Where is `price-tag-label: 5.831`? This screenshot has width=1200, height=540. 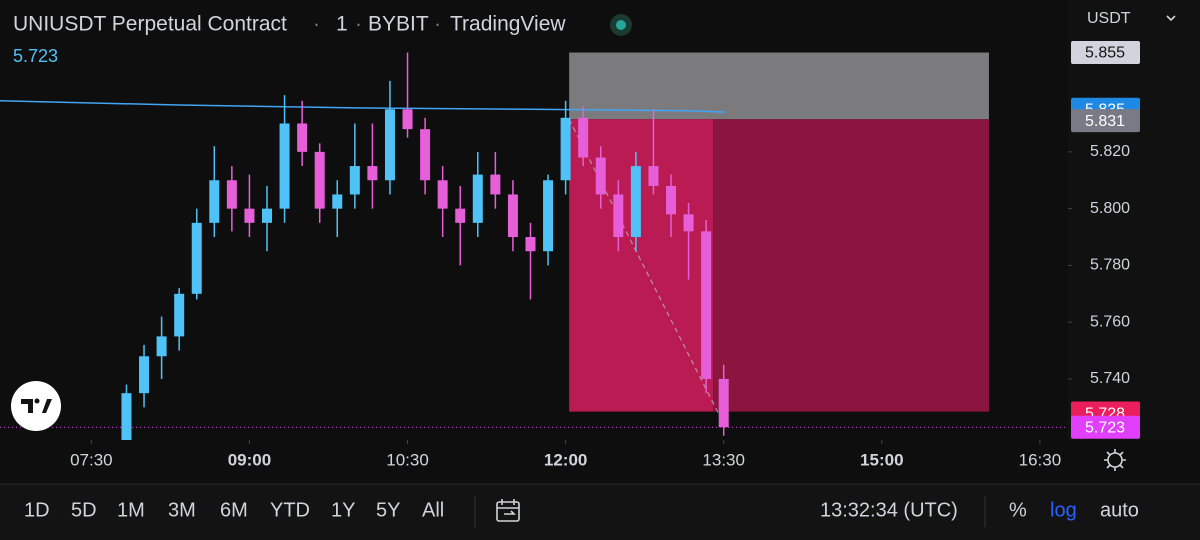
price-tag-label: 5.831 is located at coordinates (1105, 121).